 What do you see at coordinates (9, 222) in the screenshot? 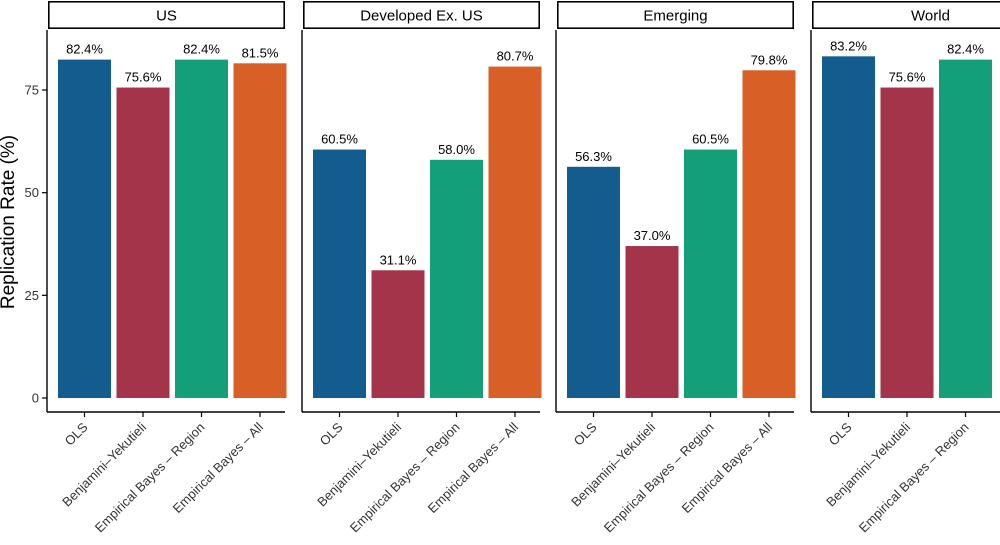
I see `y-axis-title: Replication Rate (%)` at bounding box center [9, 222].